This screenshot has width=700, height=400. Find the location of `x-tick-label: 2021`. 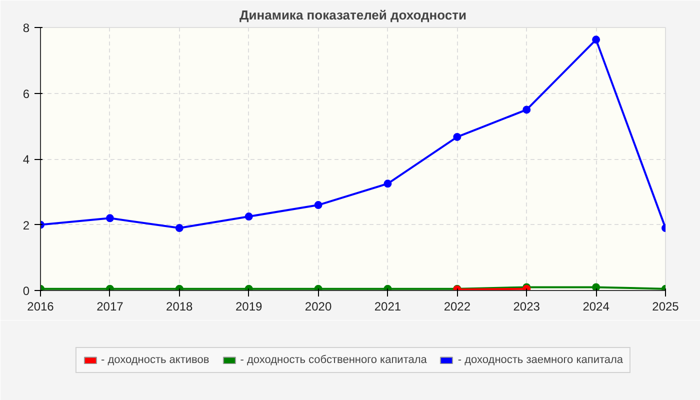

x-tick-label: 2021 is located at coordinates (388, 307).